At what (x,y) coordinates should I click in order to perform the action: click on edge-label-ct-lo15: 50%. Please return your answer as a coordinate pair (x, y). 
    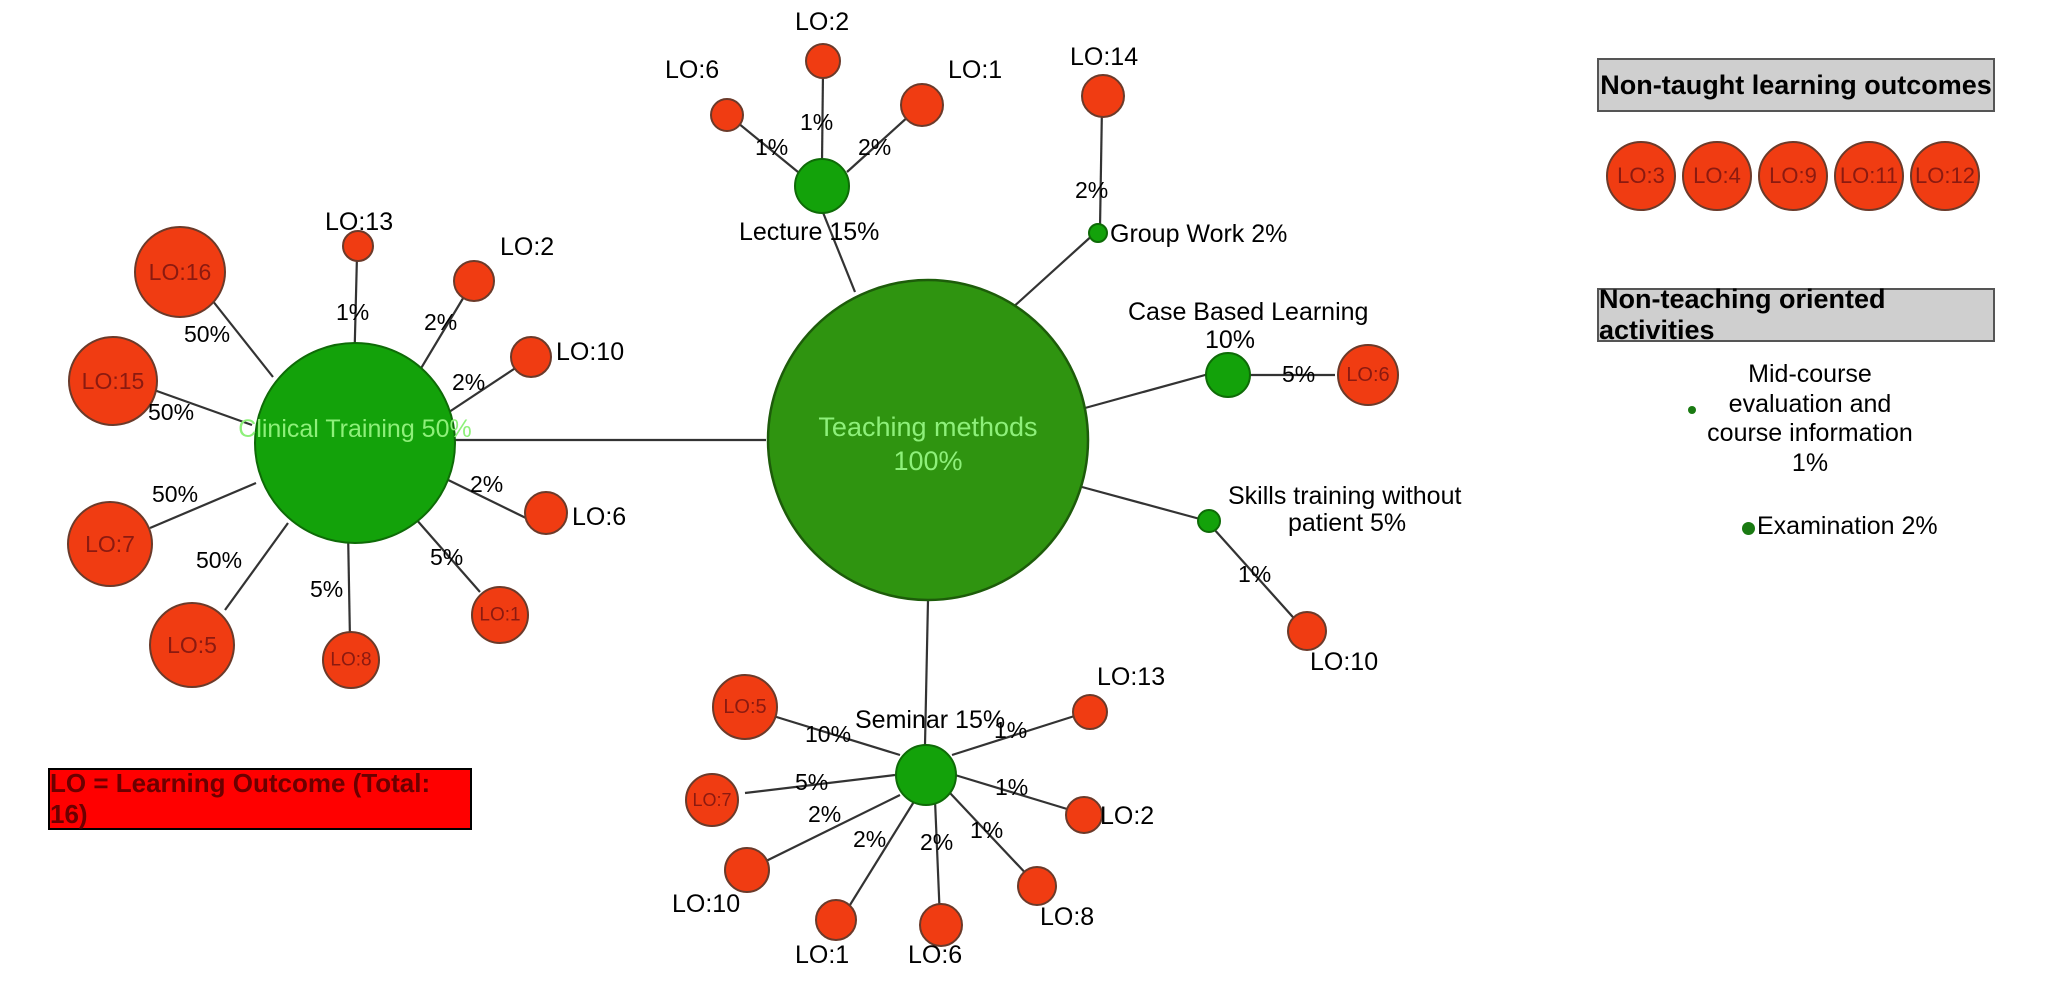
    Looking at the image, I should click on (171, 412).